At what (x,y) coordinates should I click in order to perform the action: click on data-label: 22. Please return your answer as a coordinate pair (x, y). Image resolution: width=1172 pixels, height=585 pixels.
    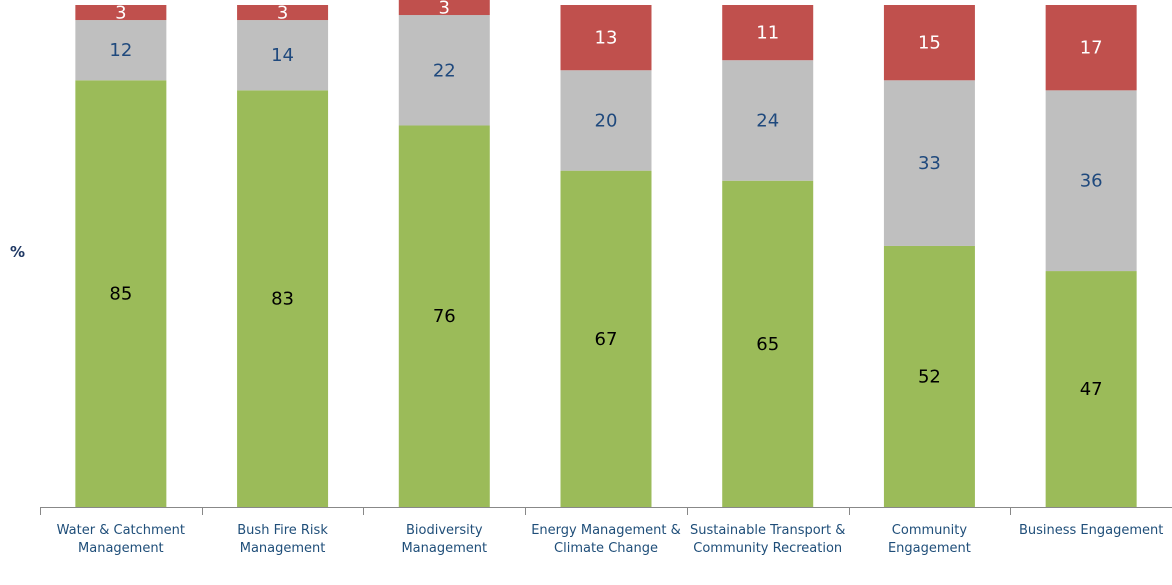
    Looking at the image, I should click on (444, 70).